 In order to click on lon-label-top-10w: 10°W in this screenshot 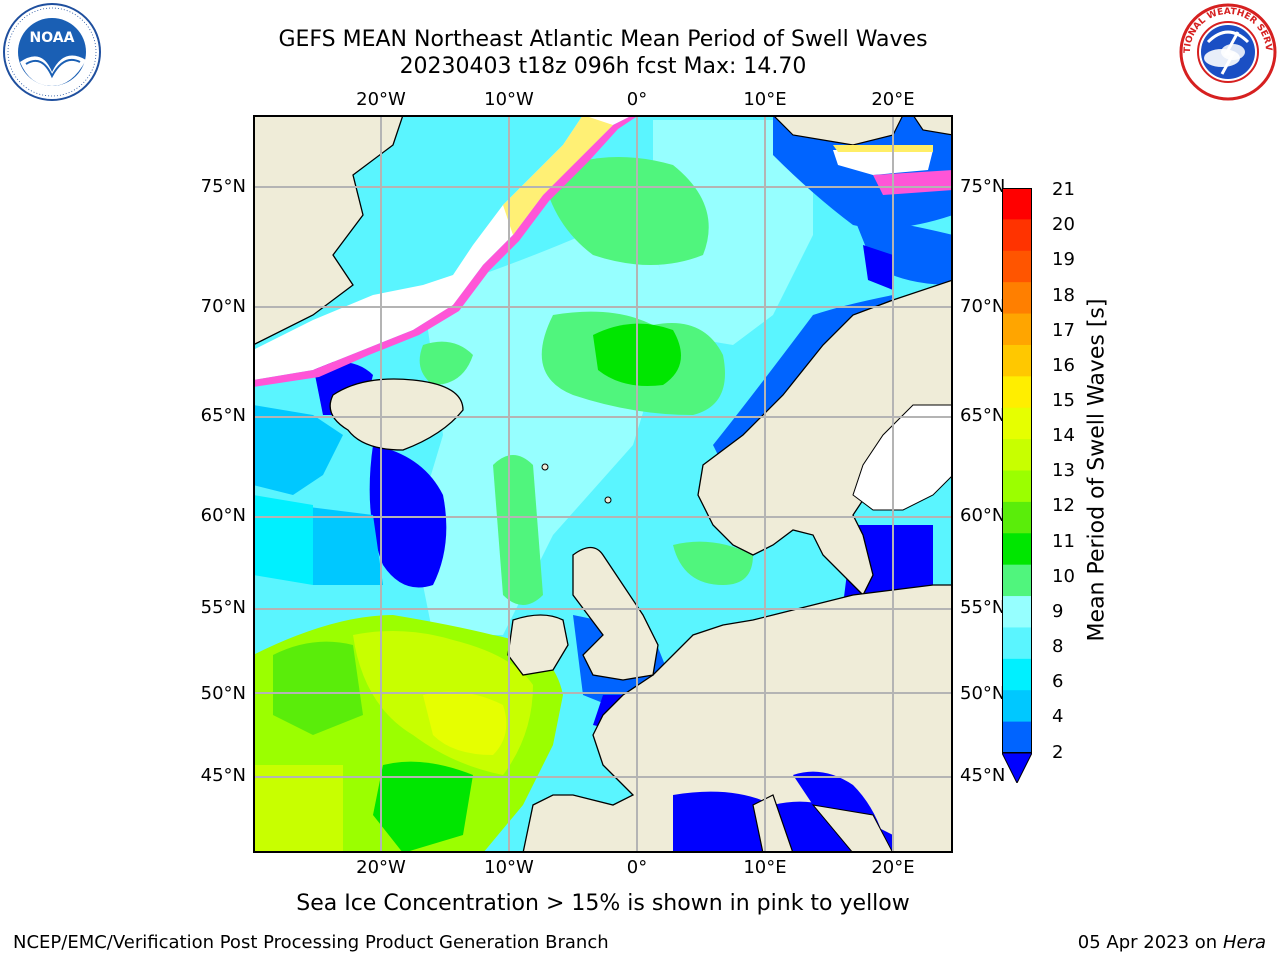, I will do `click(509, 99)`.